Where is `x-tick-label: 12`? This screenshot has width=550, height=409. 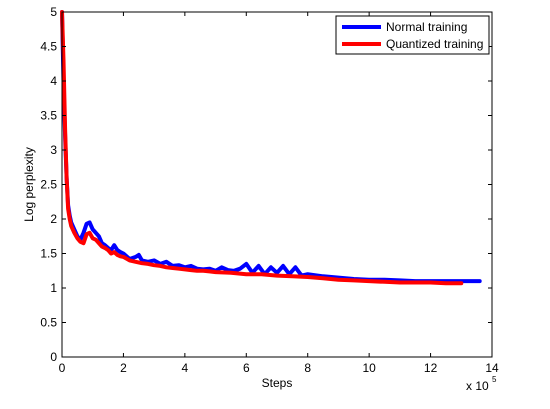 x-tick-label: 12 is located at coordinates (431, 368).